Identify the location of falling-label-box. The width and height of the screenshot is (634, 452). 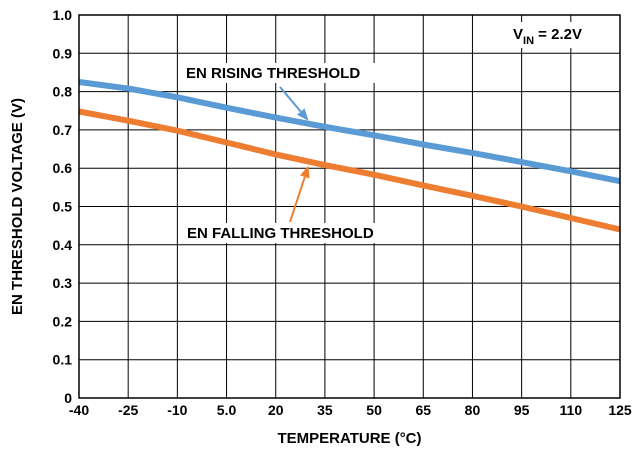
(300, 233).